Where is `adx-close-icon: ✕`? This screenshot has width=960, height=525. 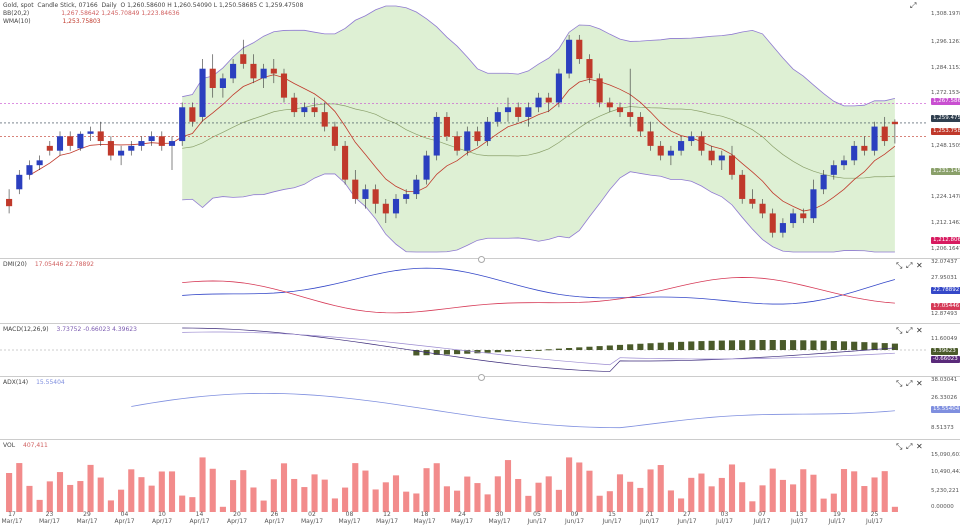
adx-close-icon: ✕ is located at coordinates (919, 383).